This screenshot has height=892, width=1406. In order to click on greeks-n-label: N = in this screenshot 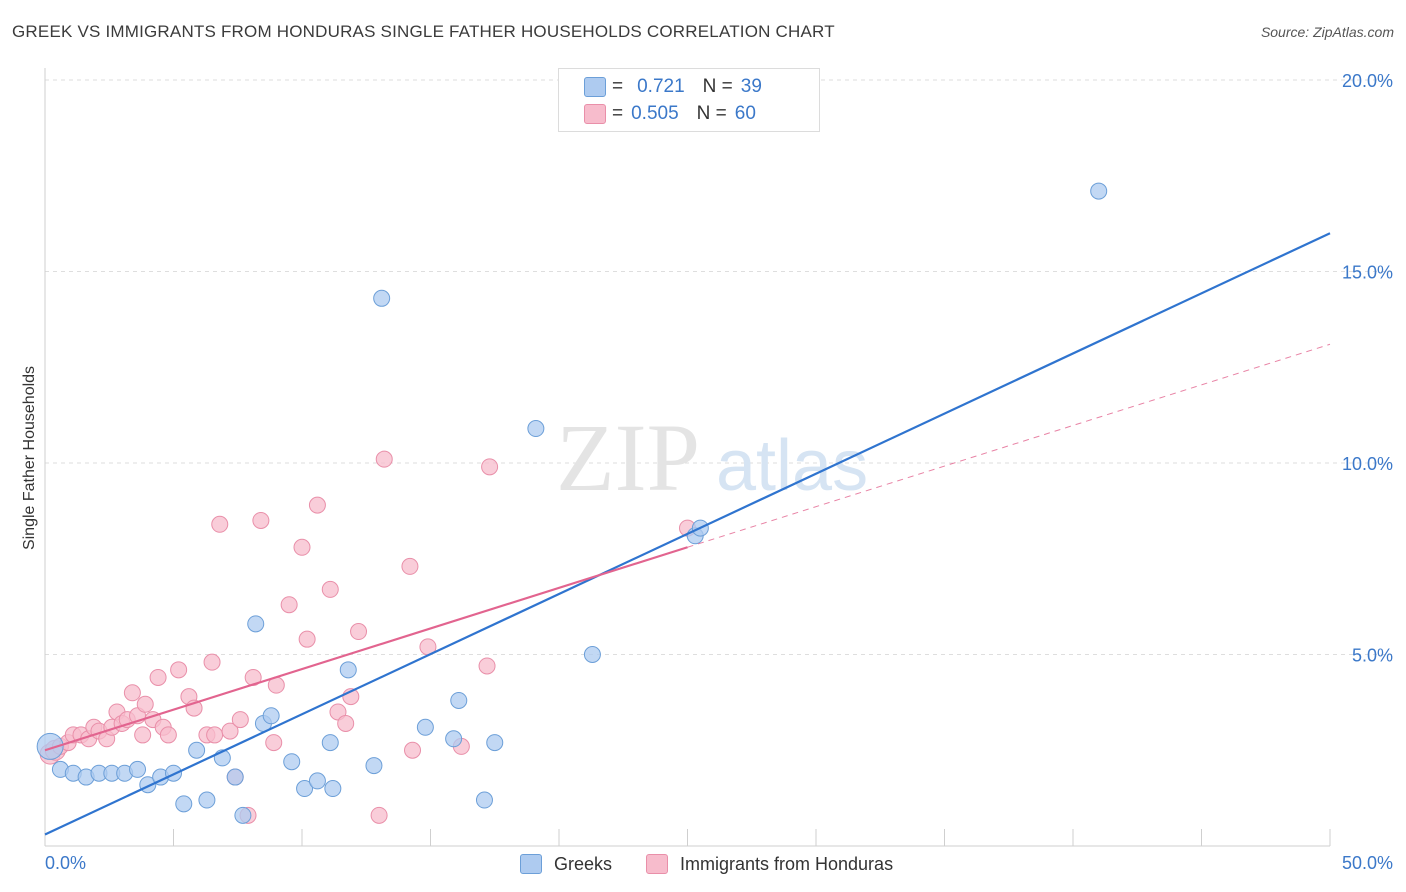, I will do `click(717, 86)`.